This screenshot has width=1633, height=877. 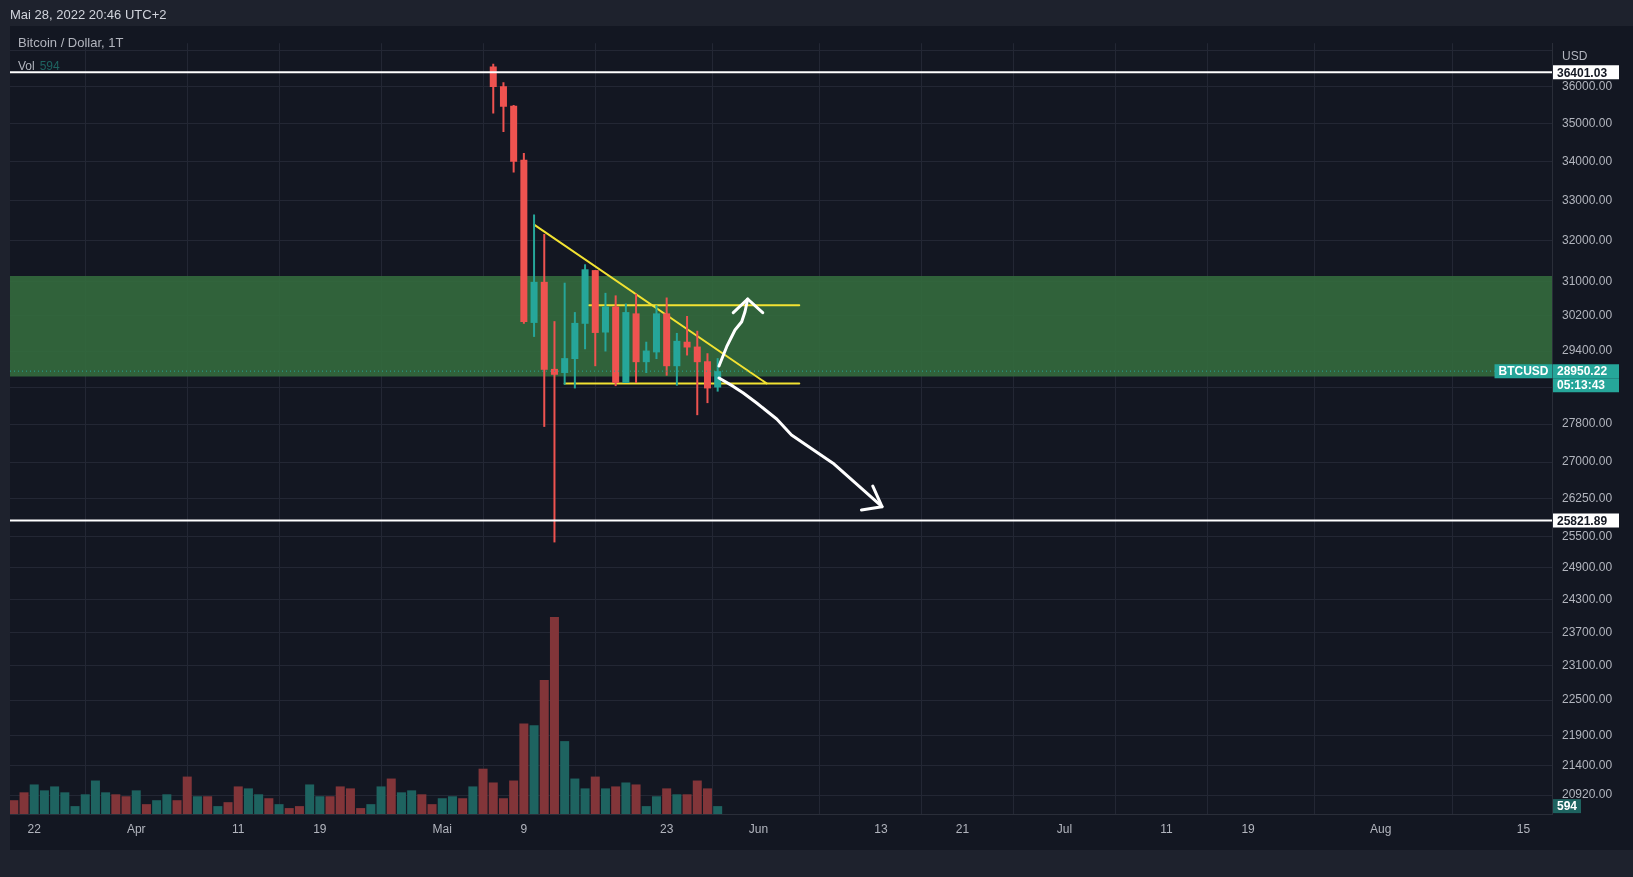 What do you see at coordinates (1587, 631) in the screenshot?
I see `y-tick-label: 23700.00` at bounding box center [1587, 631].